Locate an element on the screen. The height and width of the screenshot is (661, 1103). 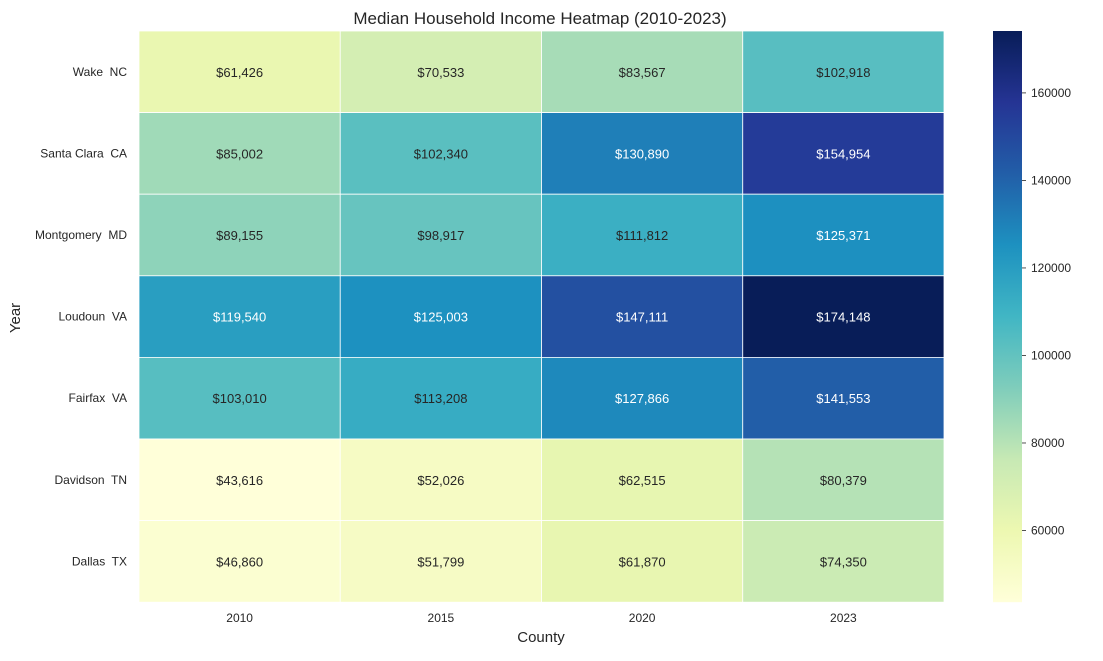
heatmap-cell-label: $103,010 is located at coordinates (240, 398).